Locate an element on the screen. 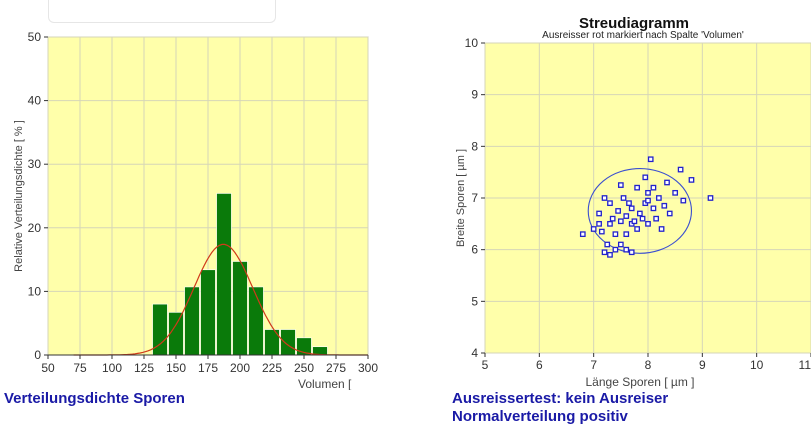 This screenshot has height=434, width=811. scatter-x-tick-label: 10 is located at coordinates (757, 365).